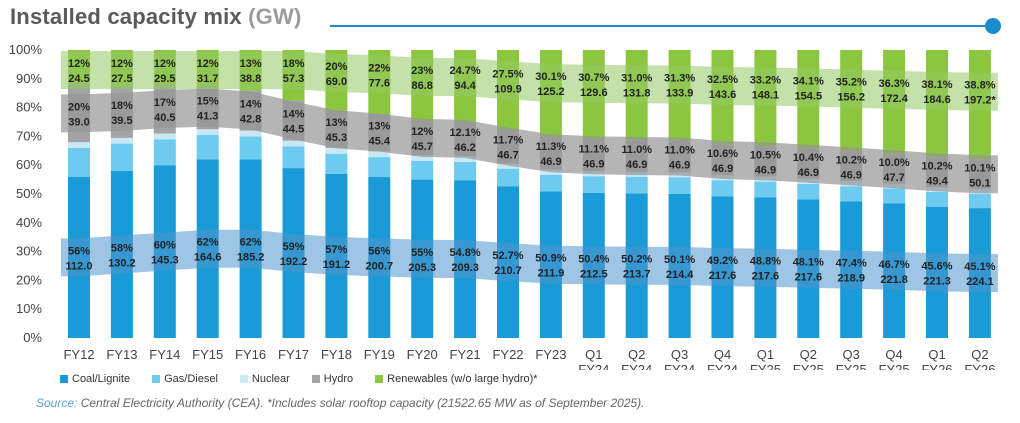 The image size is (1020, 423). Describe the element at coordinates (95, 379) in the screenshot. I see `legend-item-coal: Coal/Lignite` at that location.